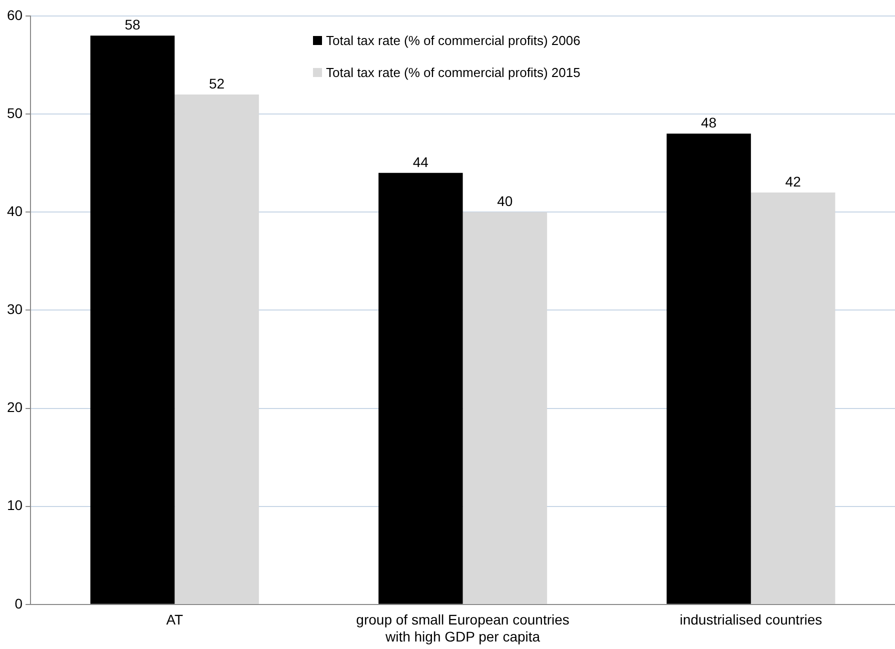 This screenshot has width=895, height=649. What do you see at coordinates (18, 603) in the screenshot?
I see `y-tick-label: 0` at bounding box center [18, 603].